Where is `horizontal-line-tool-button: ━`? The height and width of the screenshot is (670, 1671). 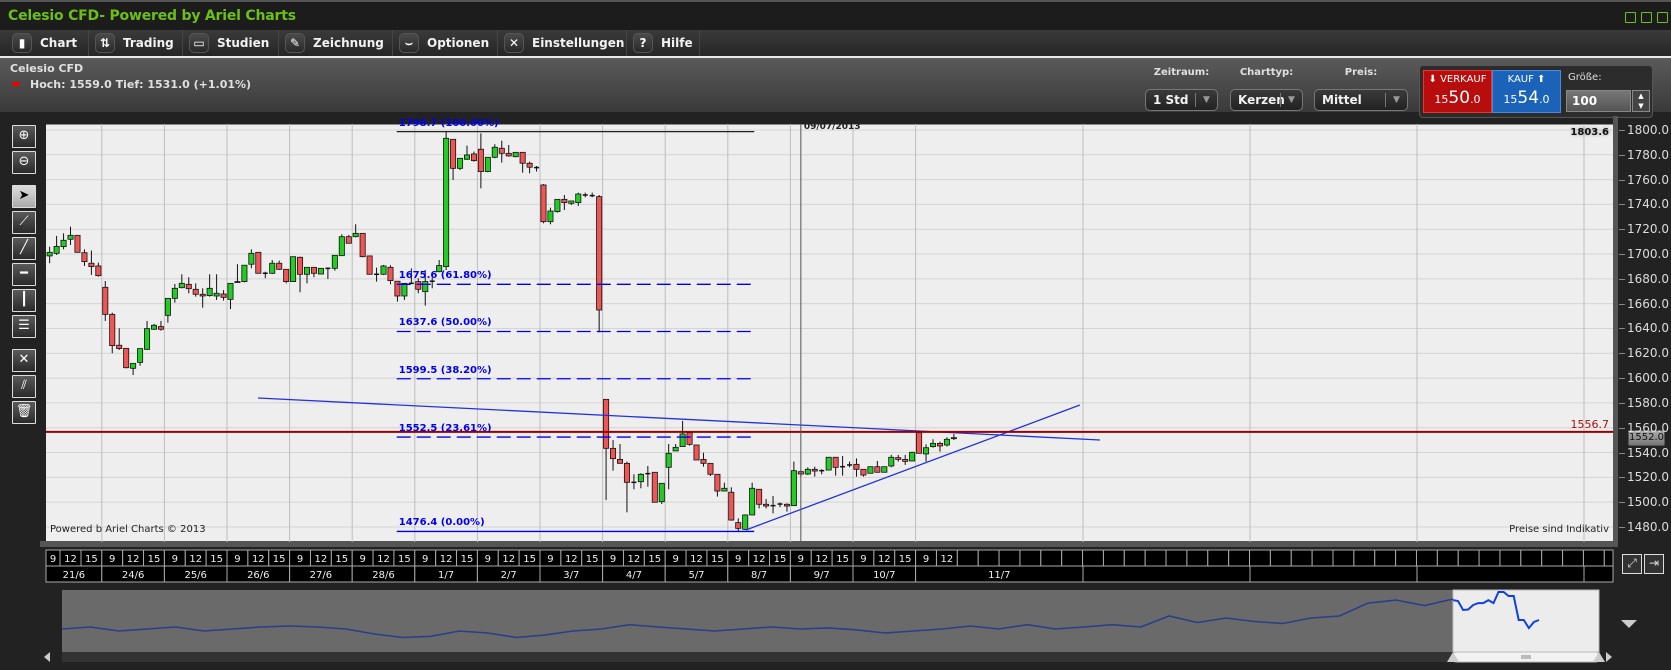 horizontal-line-tool-button: ━ is located at coordinates (24, 274).